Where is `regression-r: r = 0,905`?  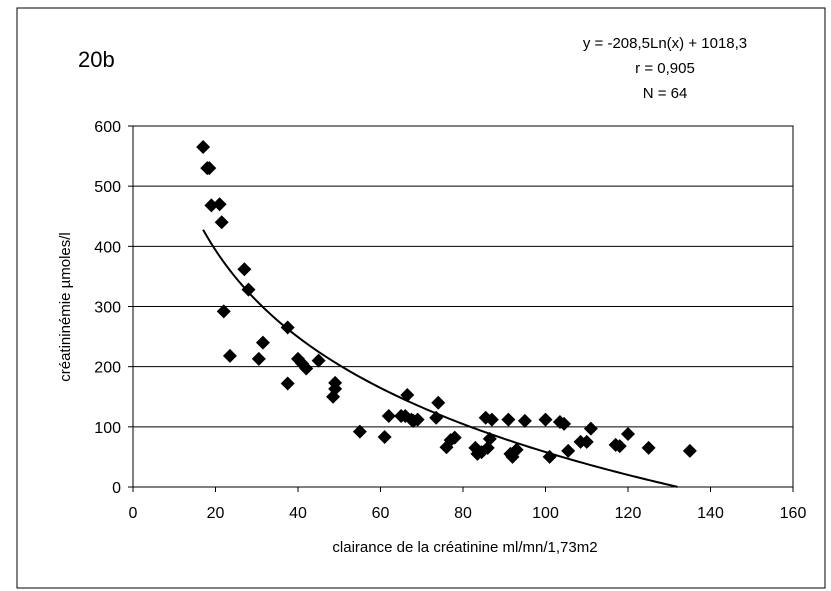 regression-r: r = 0,905 is located at coordinates (665, 68).